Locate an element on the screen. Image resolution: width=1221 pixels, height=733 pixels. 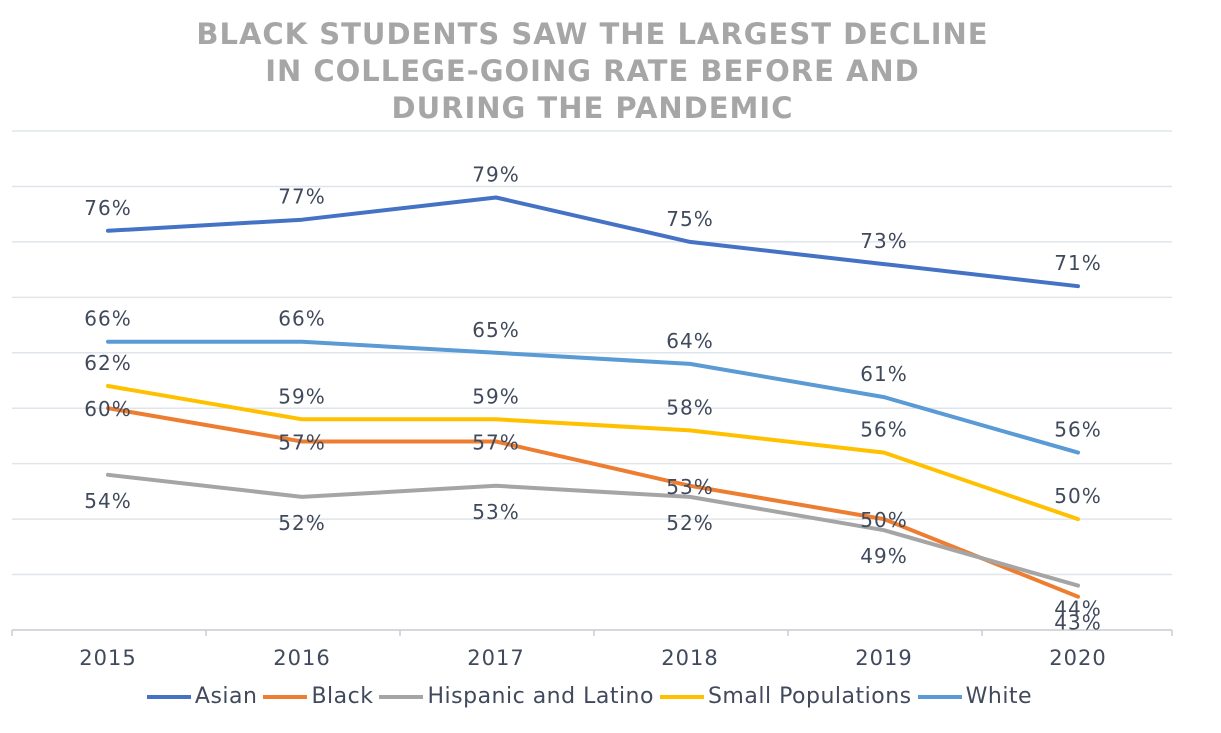
x-tick-label: 2019 is located at coordinates (883, 658).